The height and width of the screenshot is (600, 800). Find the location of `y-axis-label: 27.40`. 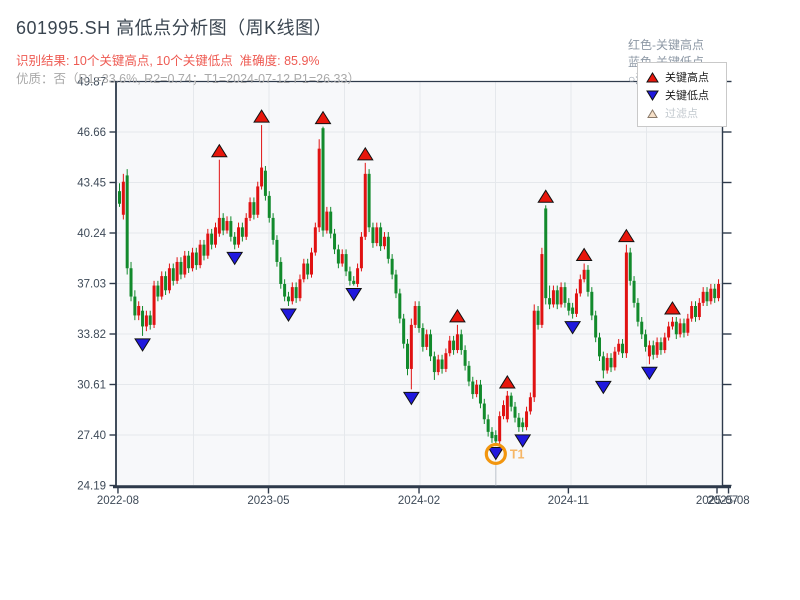

y-axis-label: 27.40 is located at coordinates (91, 436).